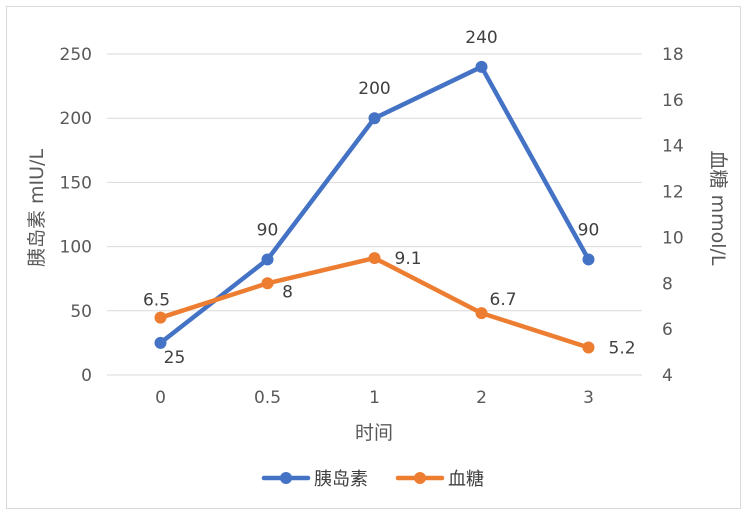 Image resolution: width=749 pixels, height=517 pixels. Describe the element at coordinates (374, 302) in the screenshot. I see `series-line-glucose` at that location.